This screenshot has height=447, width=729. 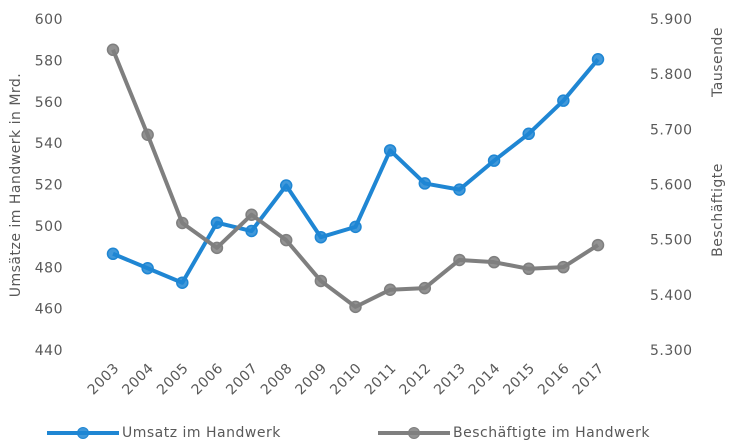 I want to click on y-axis-label: Umsätze im Handwerk in Mrd., so click(x=16, y=185).